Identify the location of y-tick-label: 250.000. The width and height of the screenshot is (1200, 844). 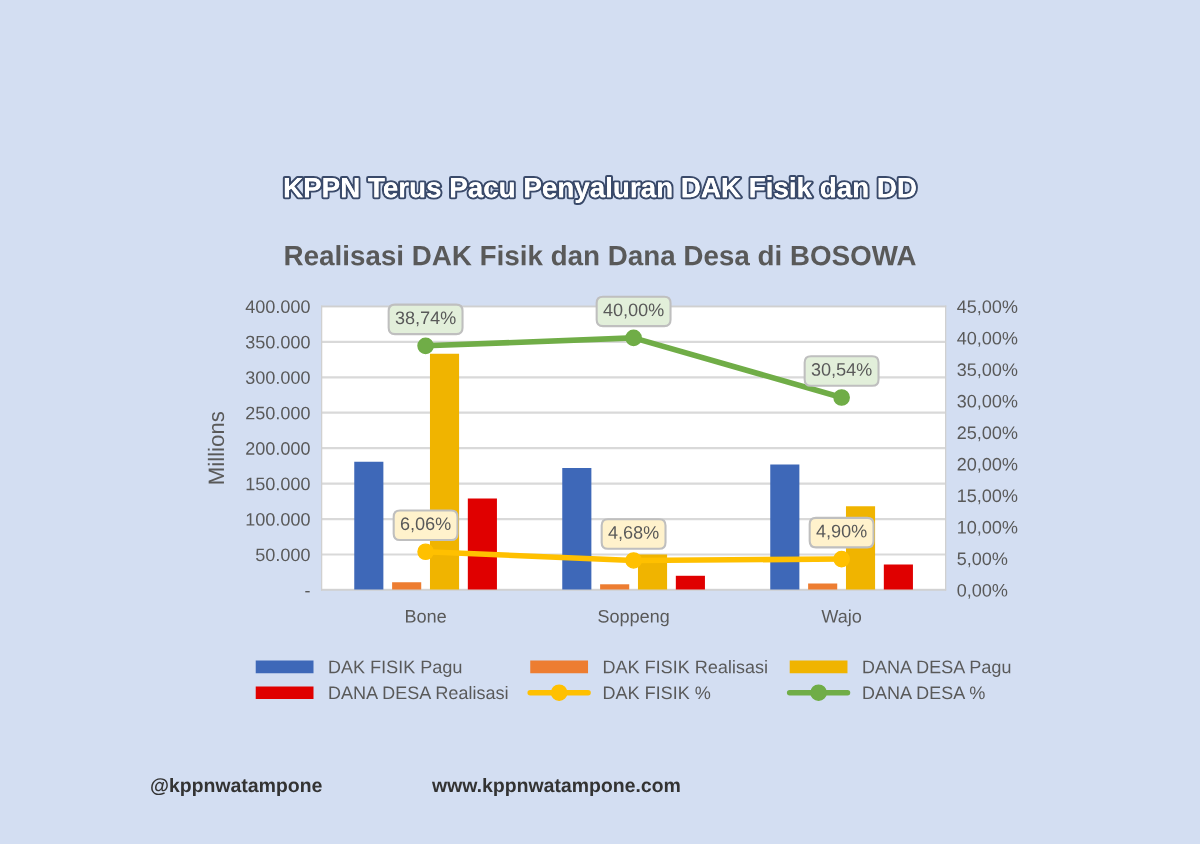
(278, 413).